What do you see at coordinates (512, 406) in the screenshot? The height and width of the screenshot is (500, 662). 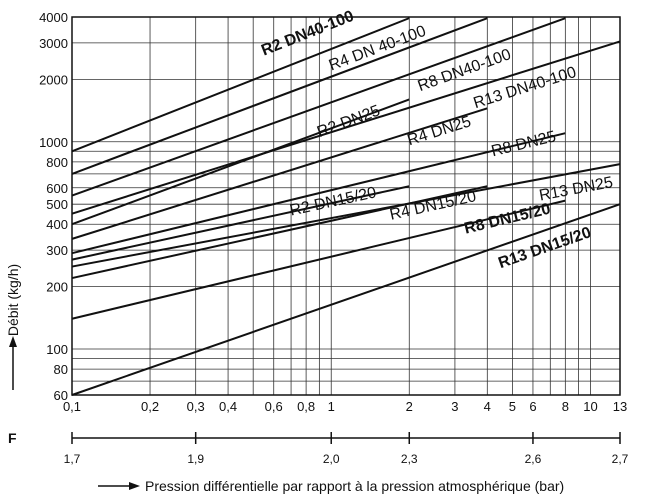 I see `x-tick-label: 5` at bounding box center [512, 406].